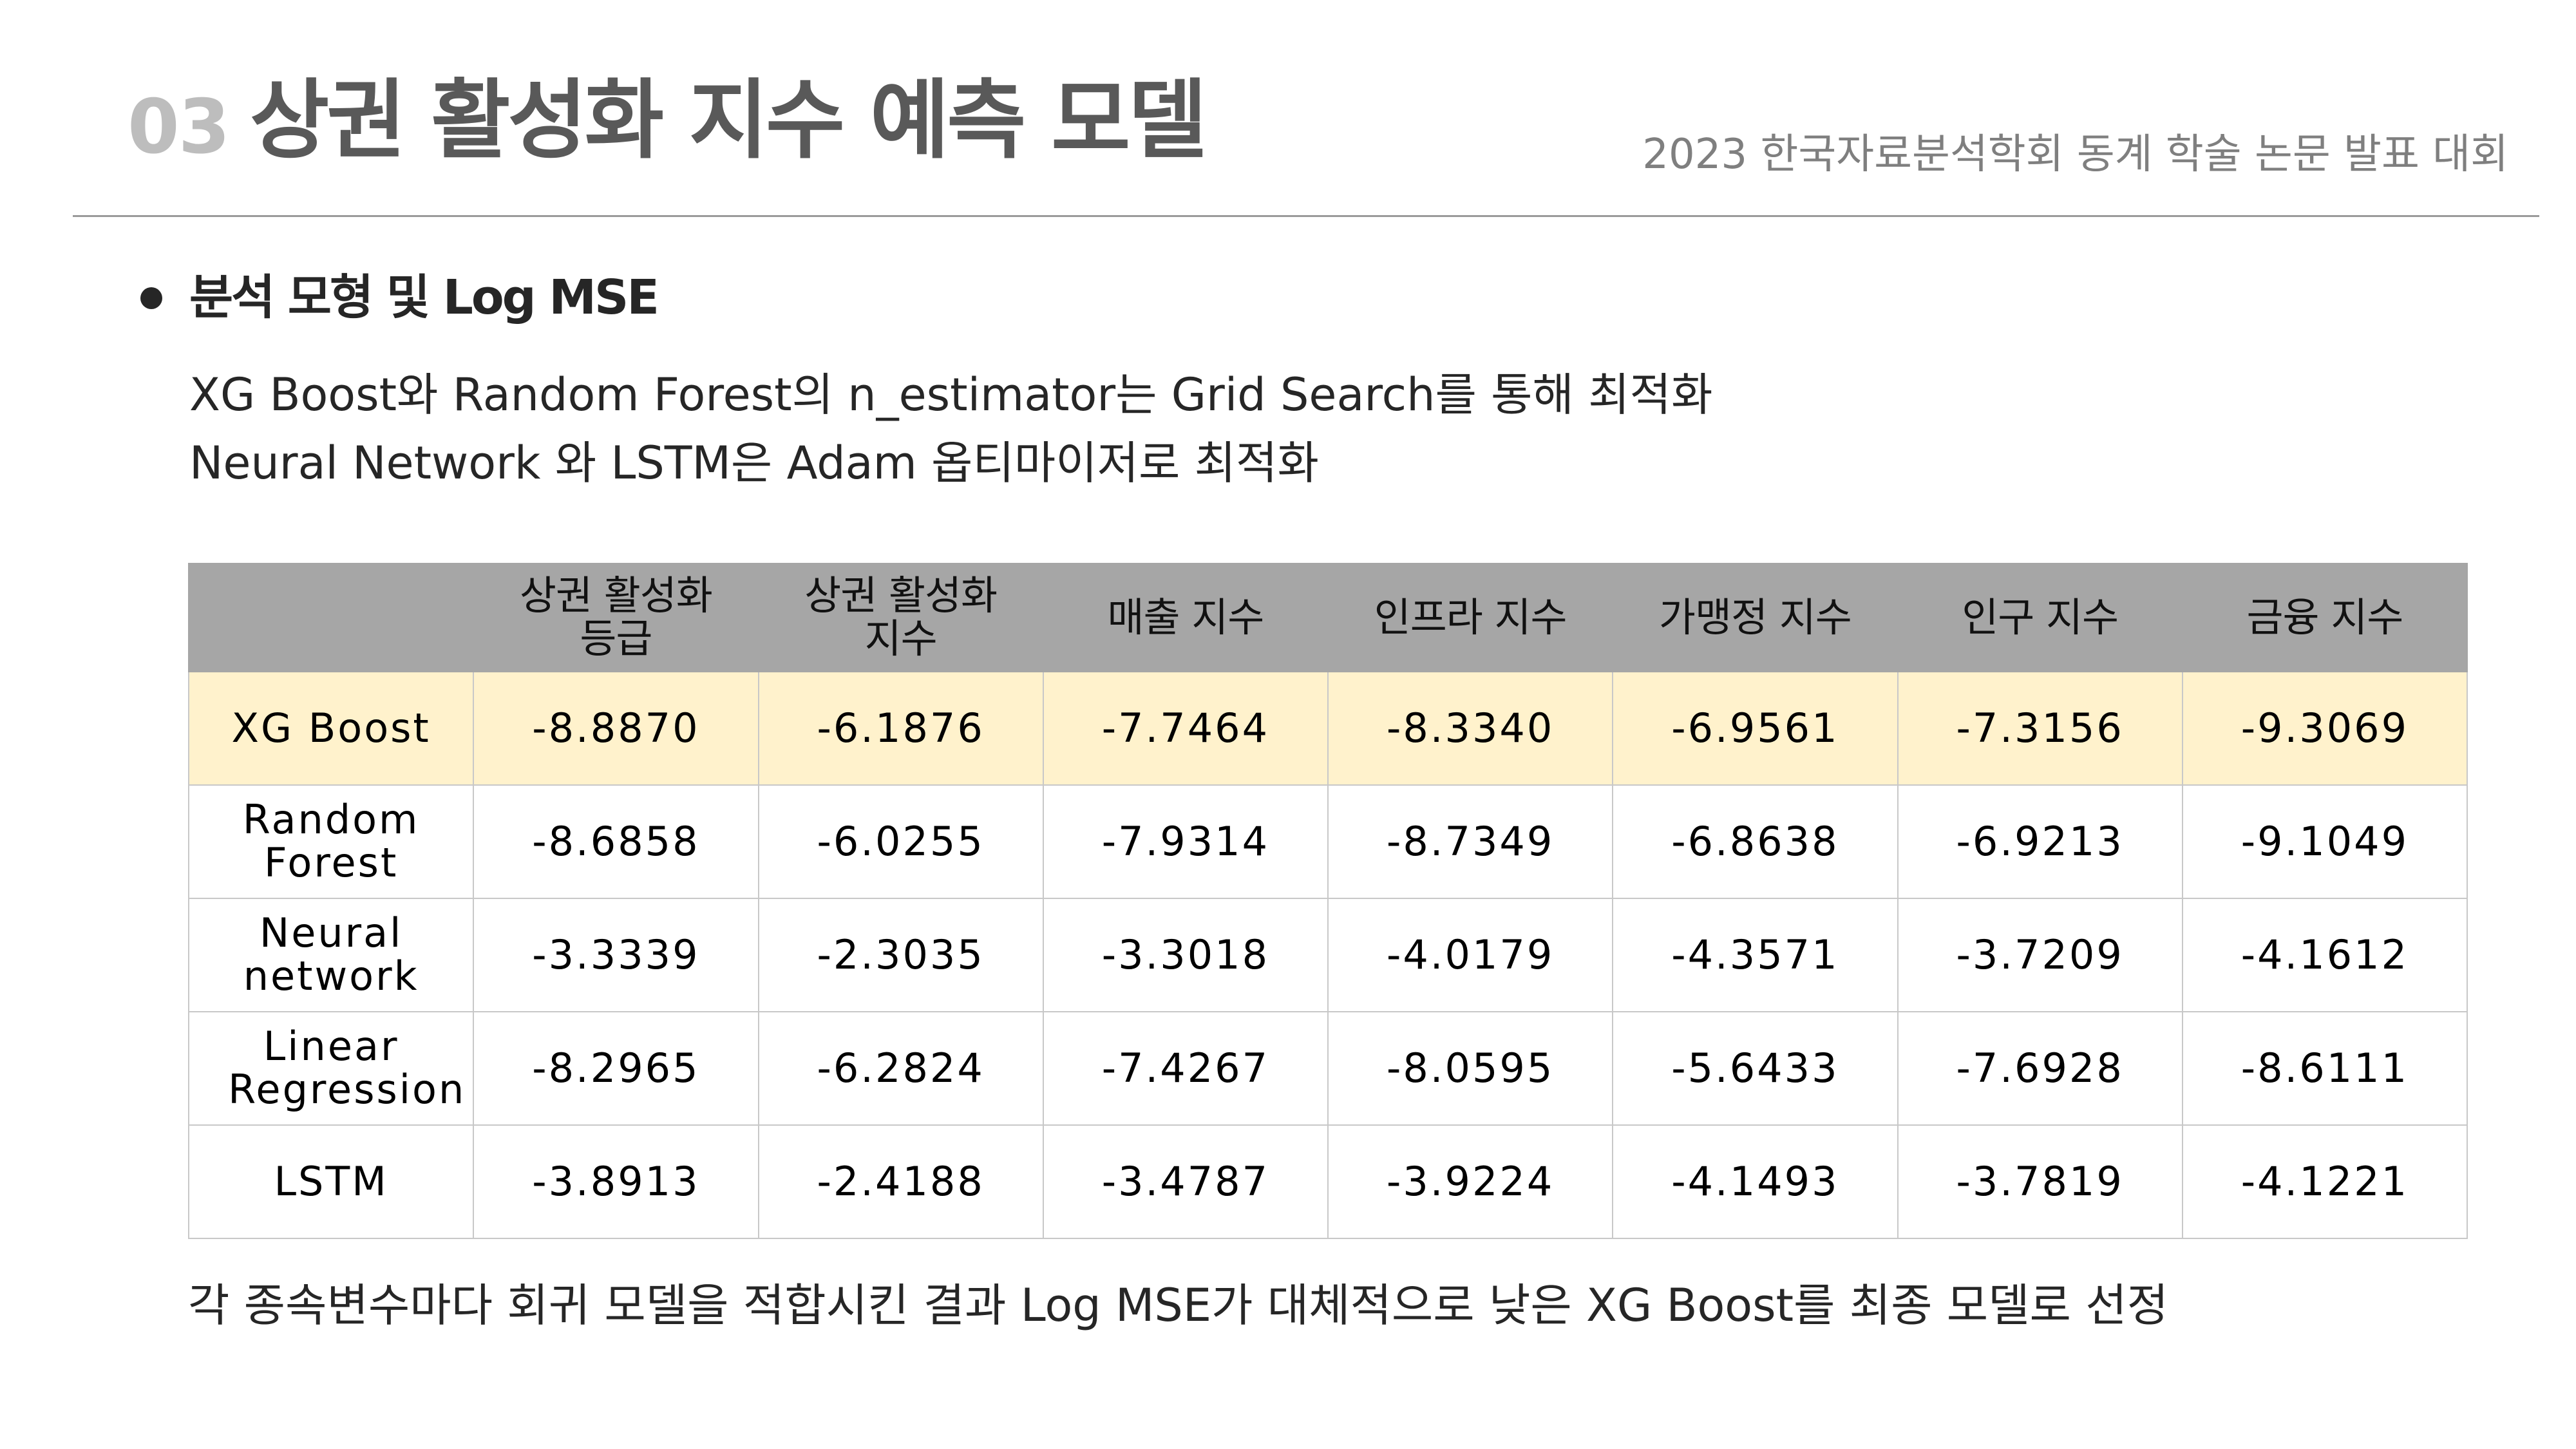 This screenshot has width=2576, height=1449. I want to click on table-cell: -8.8870, so click(616, 728).